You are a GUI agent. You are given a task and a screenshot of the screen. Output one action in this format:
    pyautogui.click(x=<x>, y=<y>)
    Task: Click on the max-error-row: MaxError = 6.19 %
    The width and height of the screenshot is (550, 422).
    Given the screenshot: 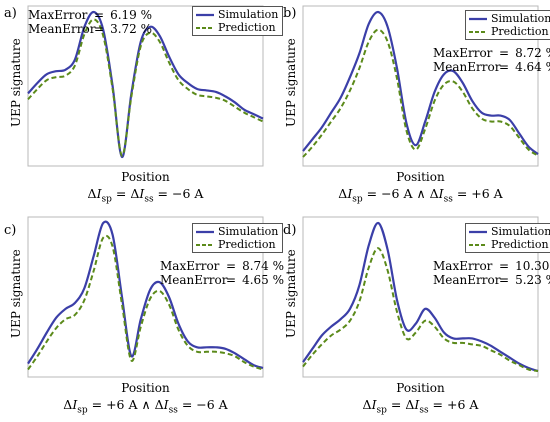 What is the action you would take?
    pyautogui.click(x=90, y=15)
    